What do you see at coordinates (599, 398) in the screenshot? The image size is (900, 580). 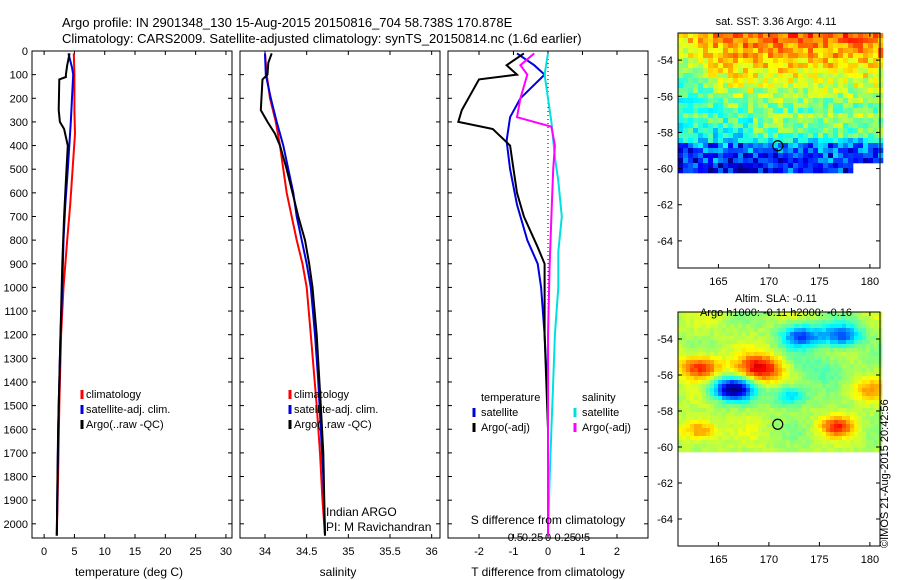 I see `legend-title-salinity: salinity` at bounding box center [599, 398].